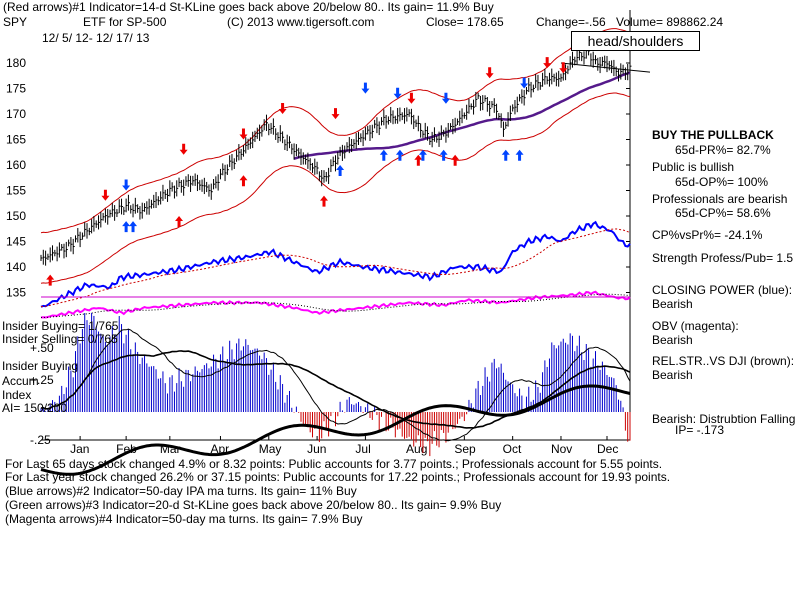  Describe the element at coordinates (672, 304) in the screenshot. I see `closing-power-value: Bearish` at that location.